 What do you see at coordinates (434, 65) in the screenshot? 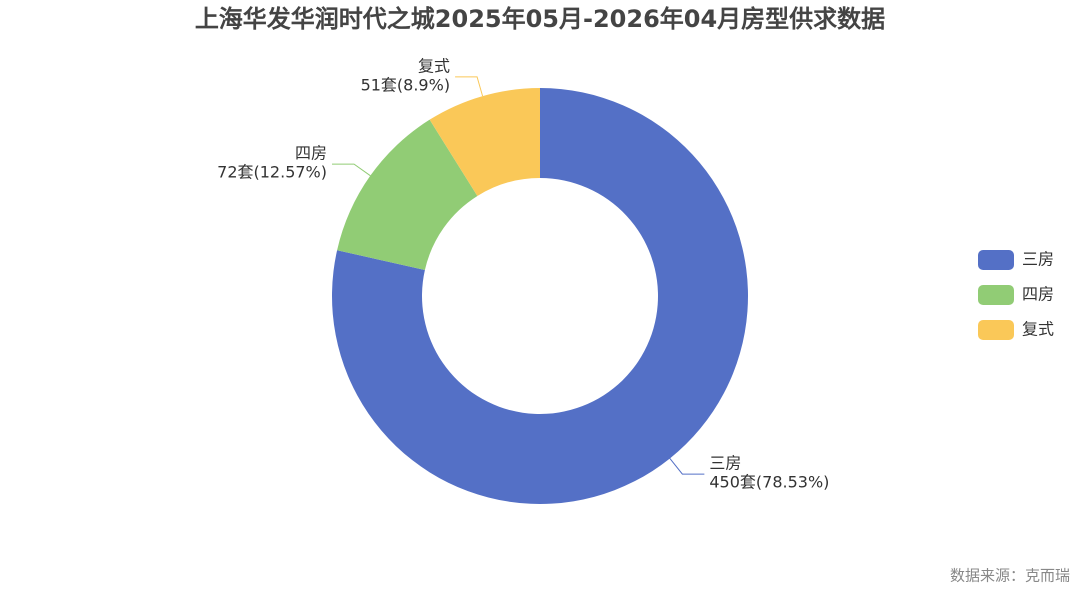
I see `slice-label: 复式` at bounding box center [434, 65].